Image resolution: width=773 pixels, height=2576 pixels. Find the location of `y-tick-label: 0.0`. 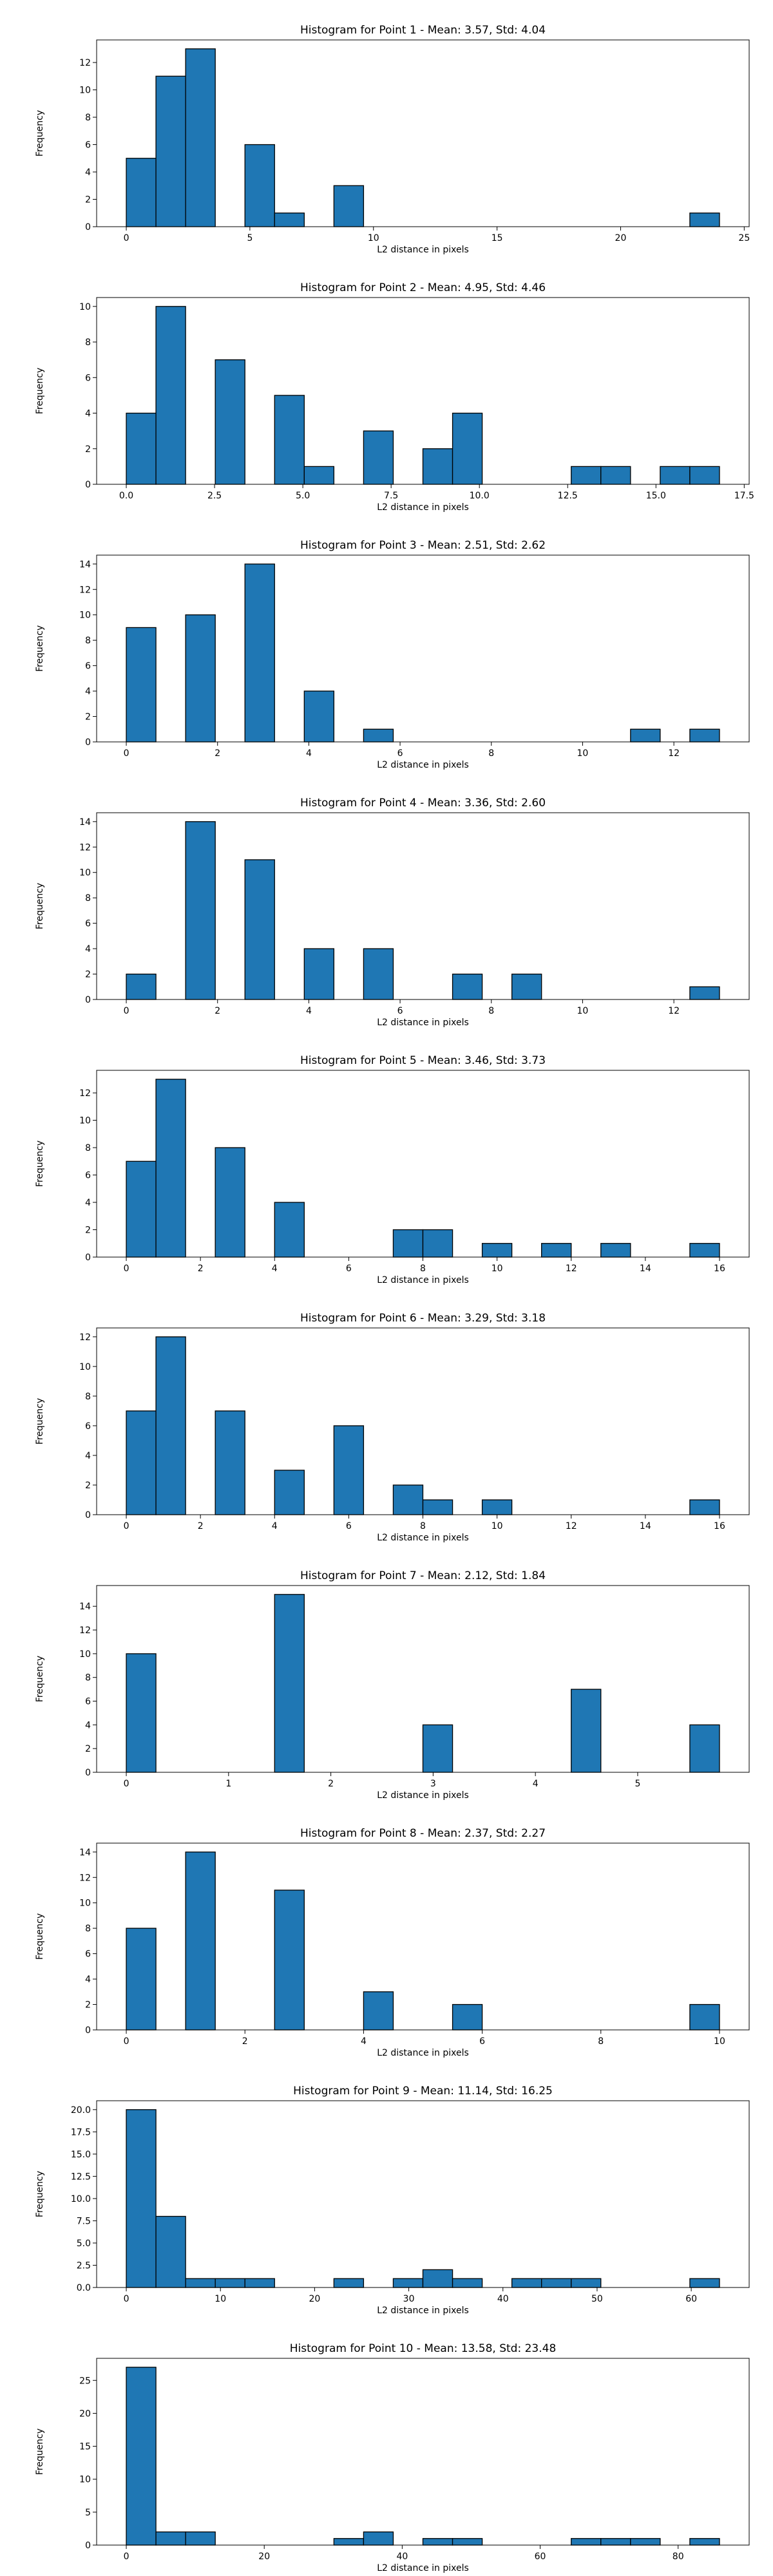

y-tick-label: 0.0 is located at coordinates (84, 2288).